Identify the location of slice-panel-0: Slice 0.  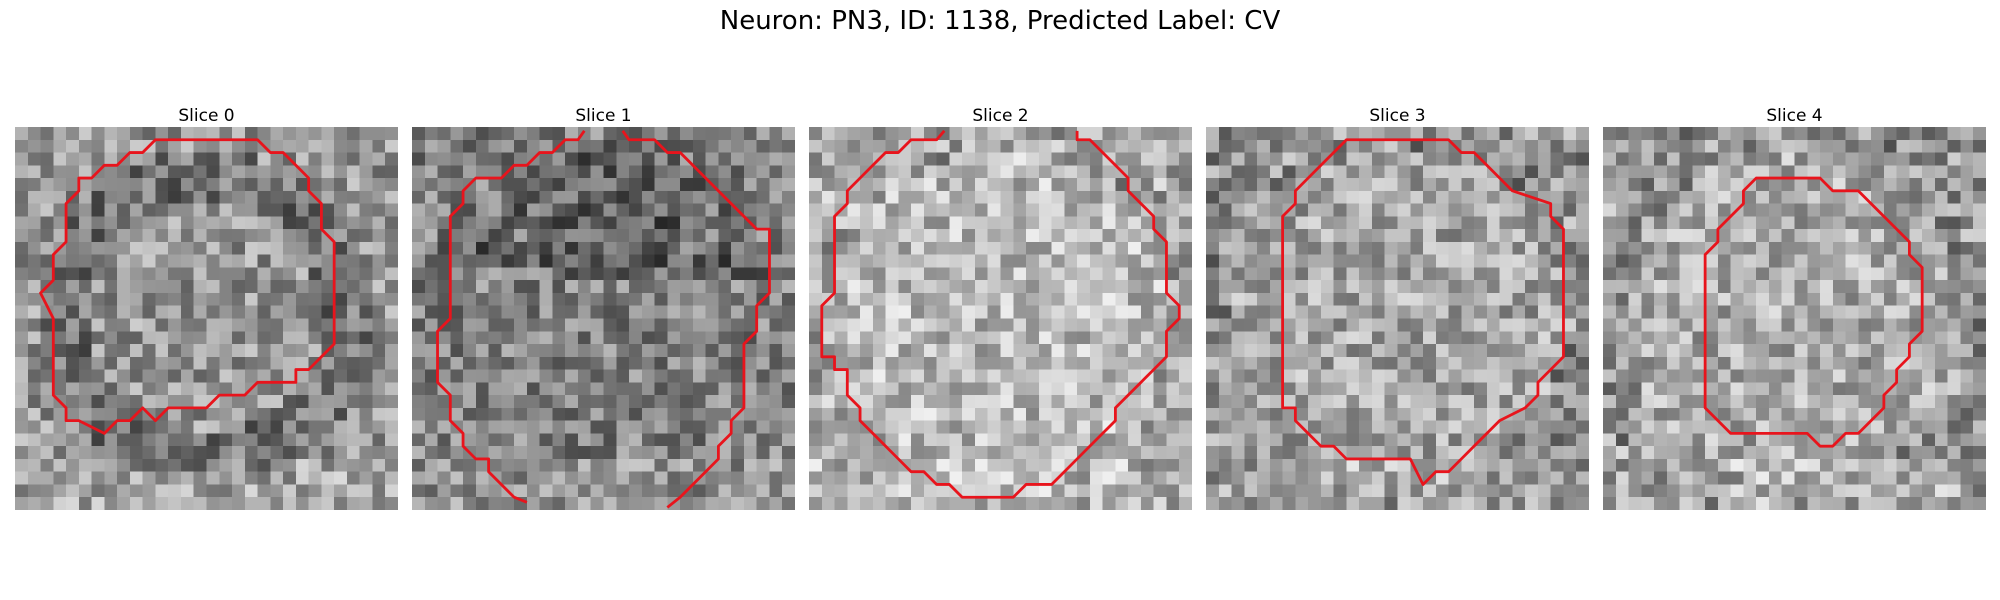
(206, 307).